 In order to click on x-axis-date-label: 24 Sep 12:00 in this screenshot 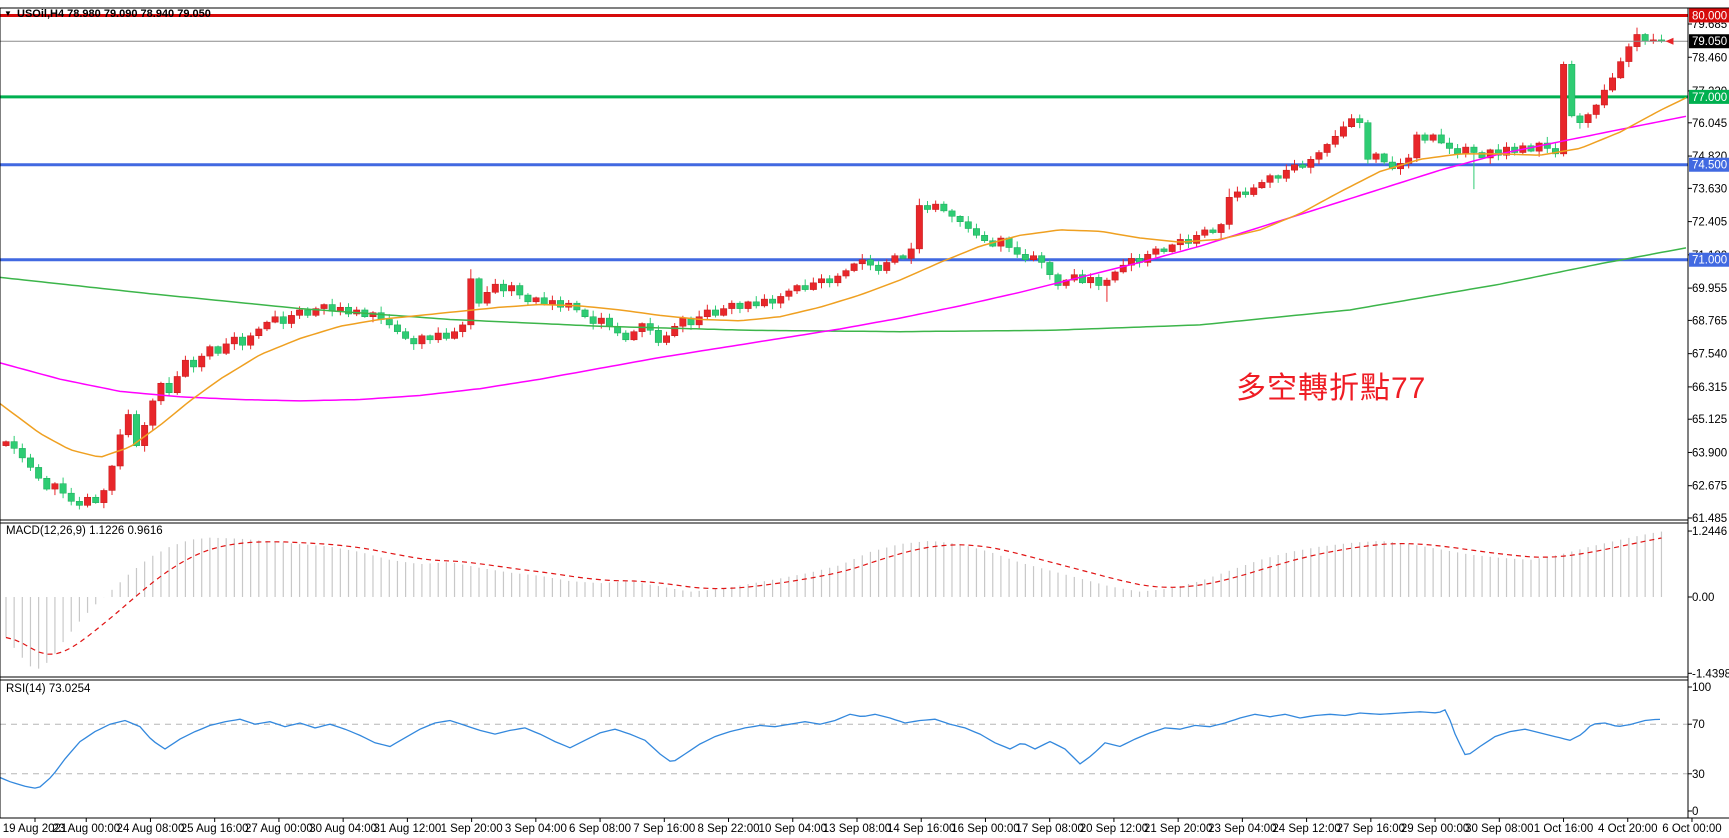, I will do `click(1306, 829)`.